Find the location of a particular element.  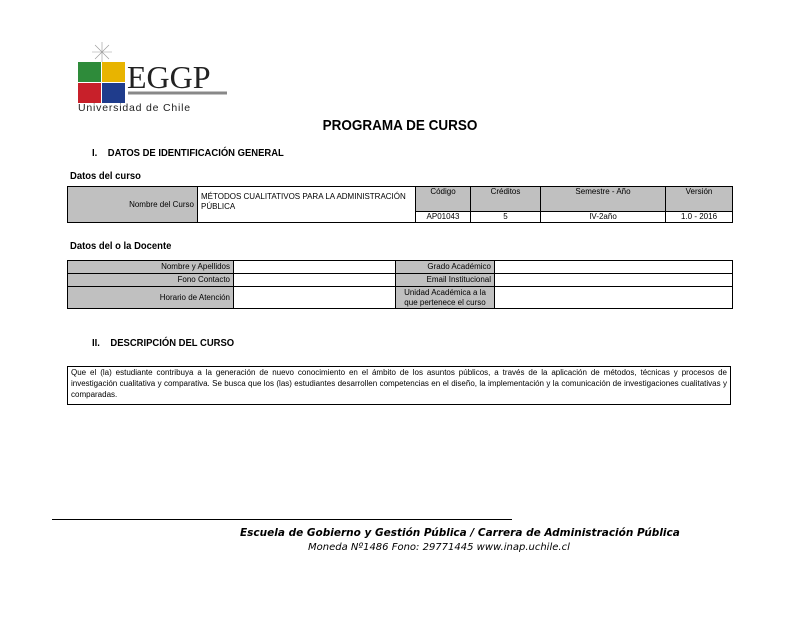

section-2-heading: II. DESCRIPCIÓN DEL CURSO is located at coordinates (163, 343).